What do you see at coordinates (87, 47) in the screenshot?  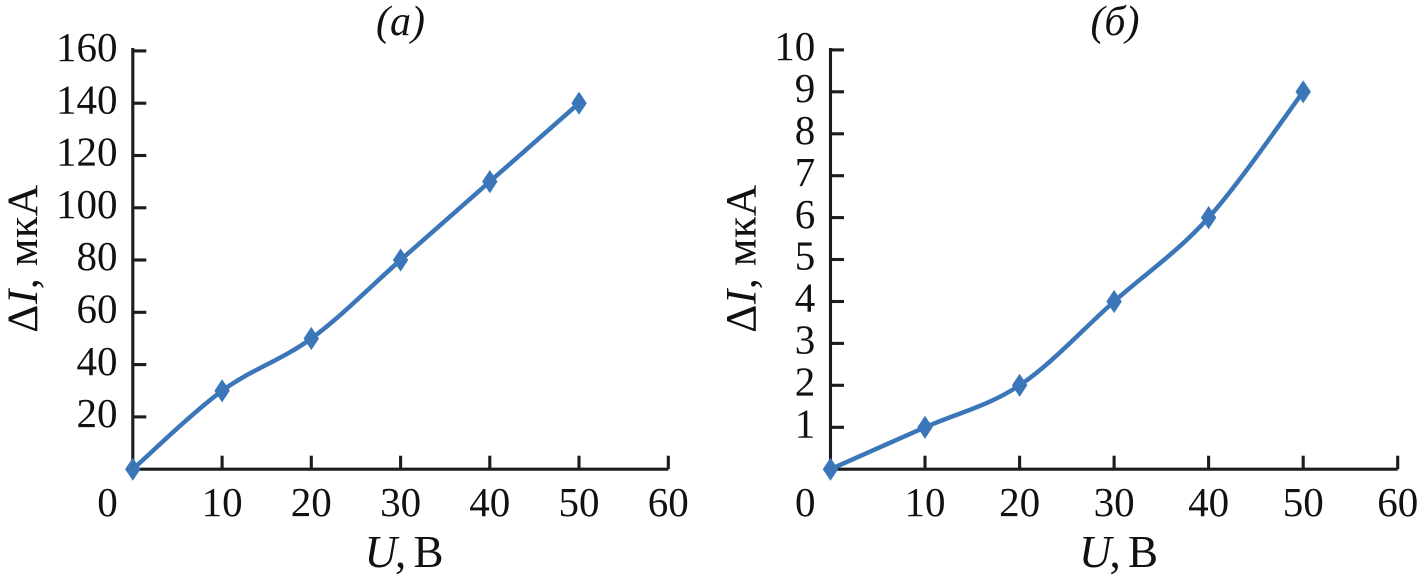 I see `svg-text: 160` at bounding box center [87, 47].